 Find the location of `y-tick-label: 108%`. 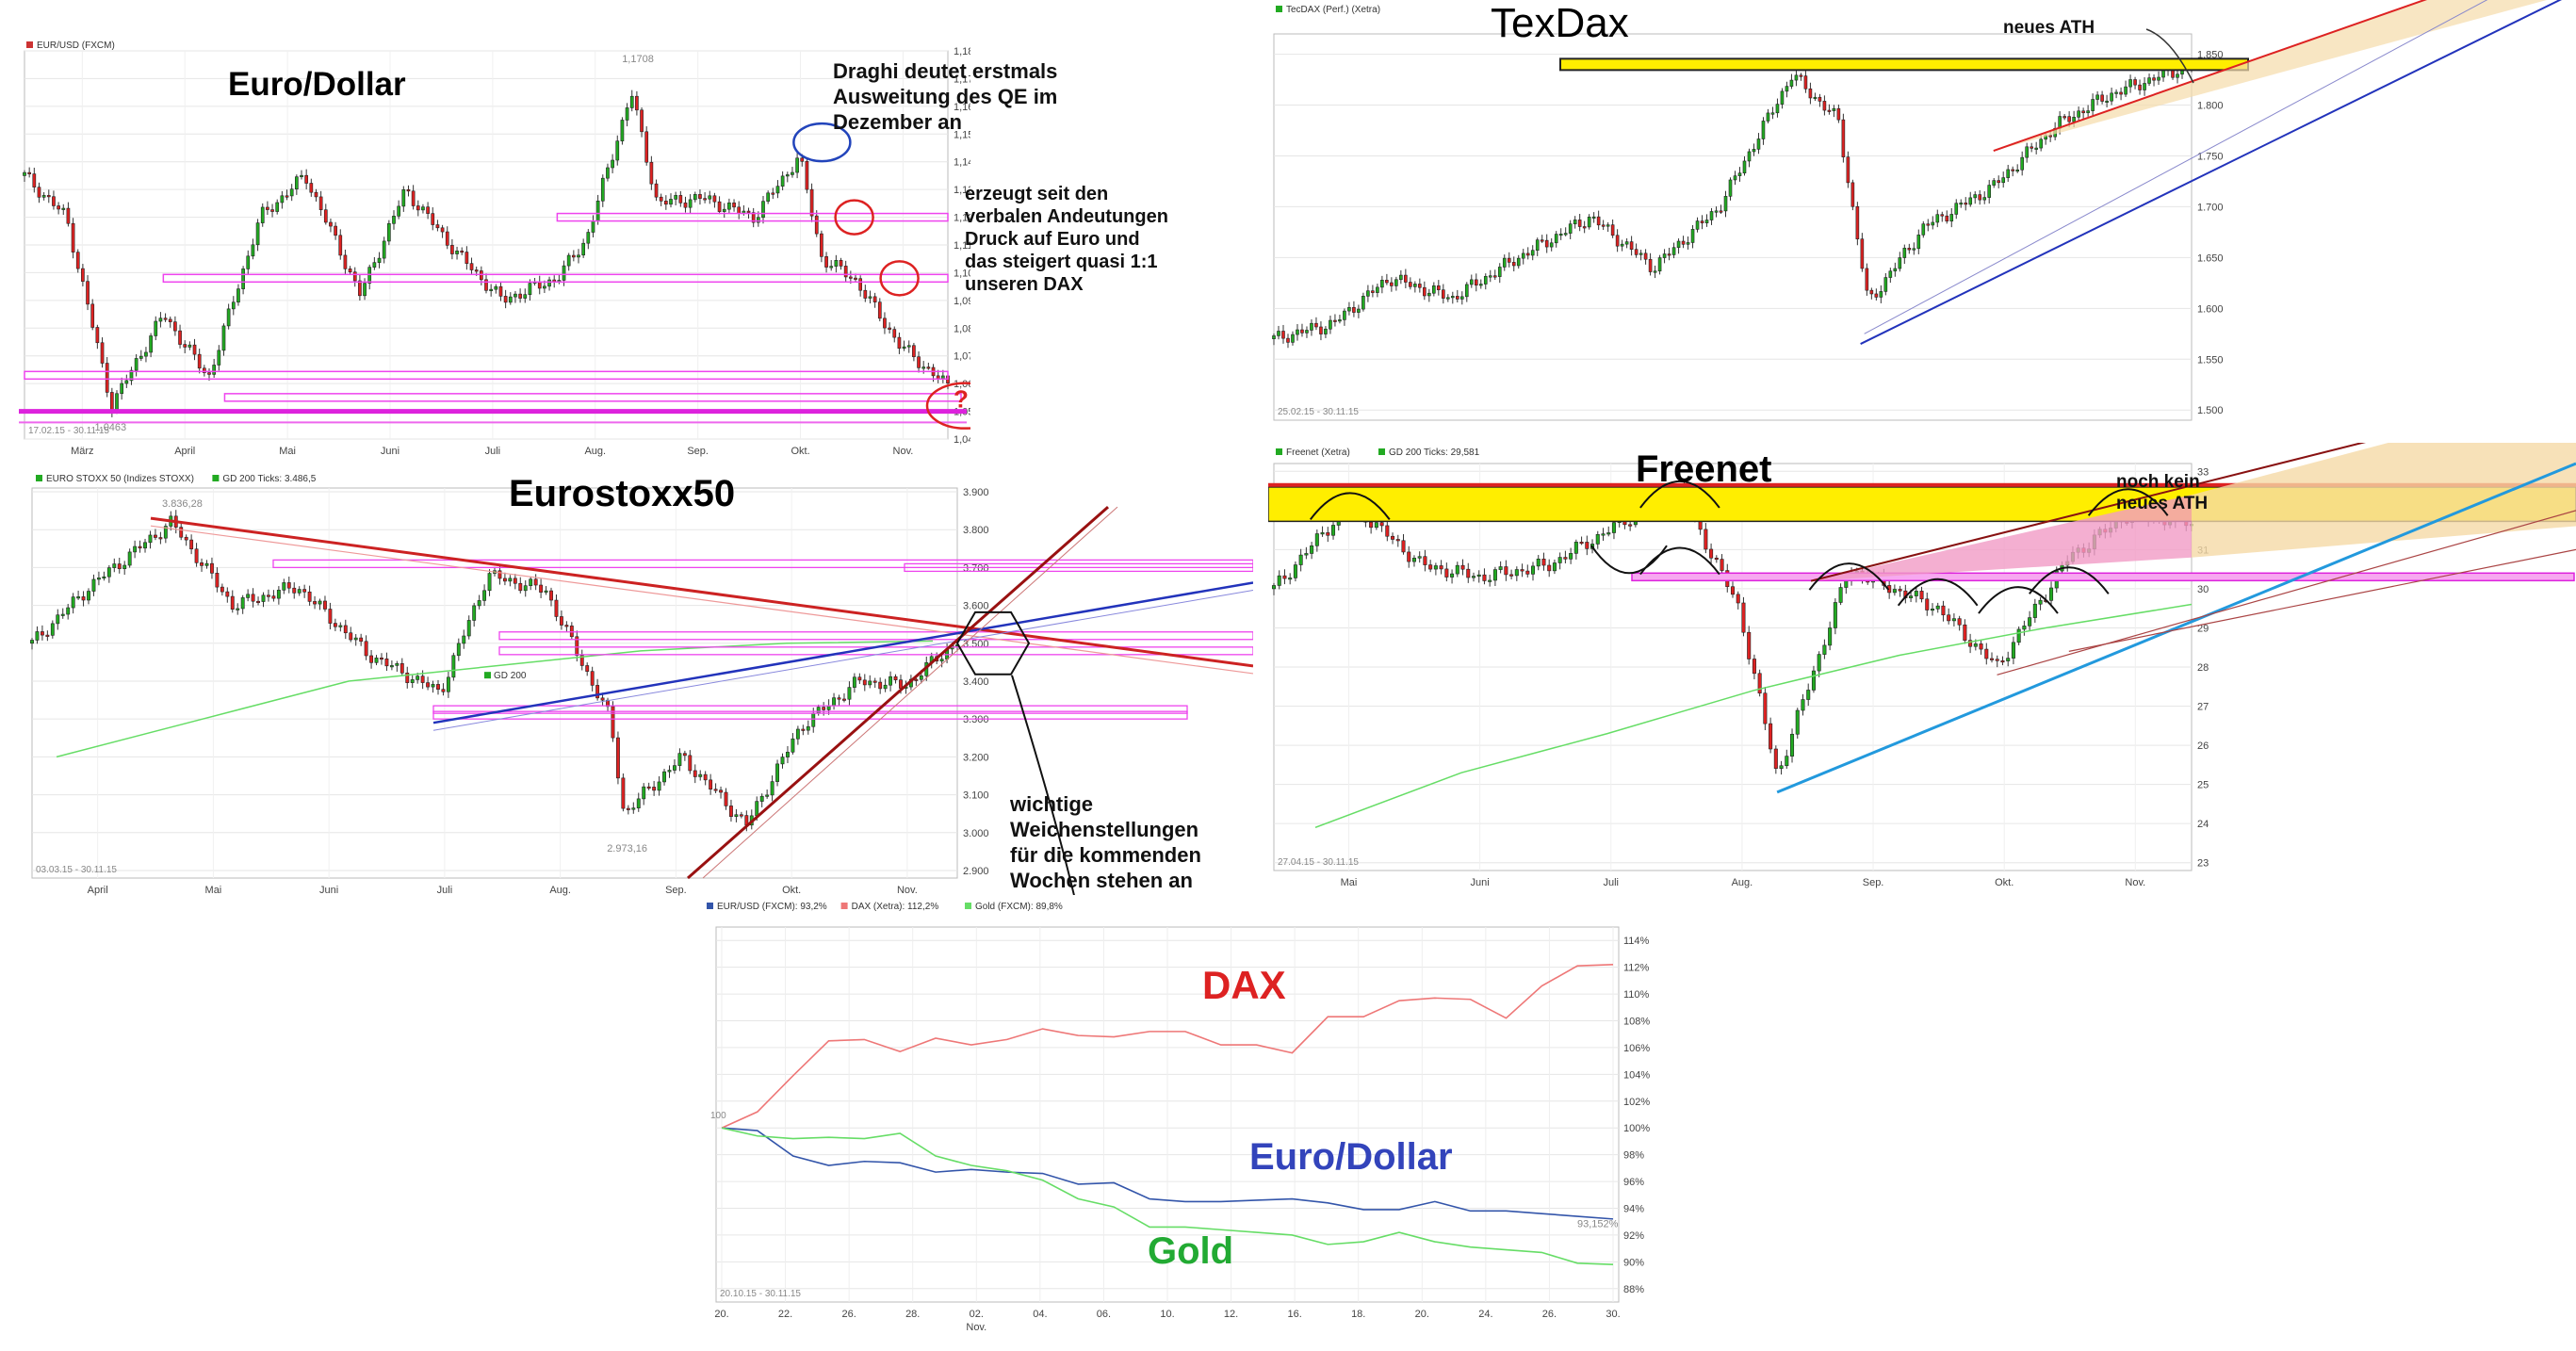

y-tick-label: 108% is located at coordinates (1636, 1022).